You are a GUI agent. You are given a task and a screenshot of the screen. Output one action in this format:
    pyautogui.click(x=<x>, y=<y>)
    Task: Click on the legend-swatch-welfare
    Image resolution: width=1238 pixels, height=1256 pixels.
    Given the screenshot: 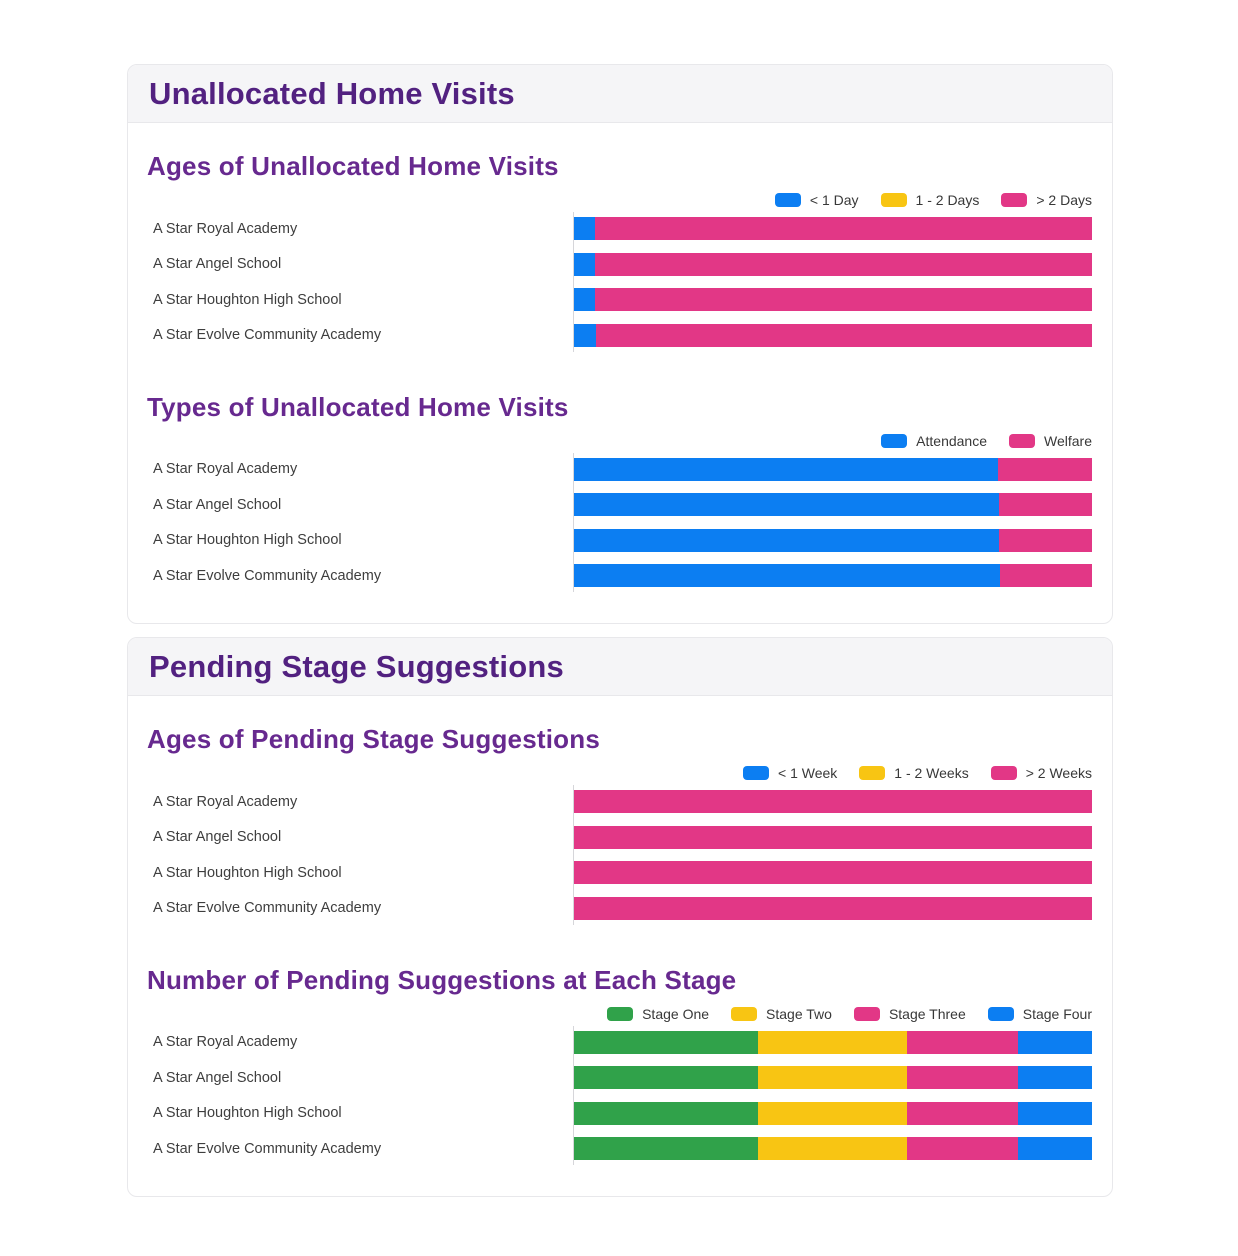 What is the action you would take?
    pyautogui.click(x=1022, y=440)
    